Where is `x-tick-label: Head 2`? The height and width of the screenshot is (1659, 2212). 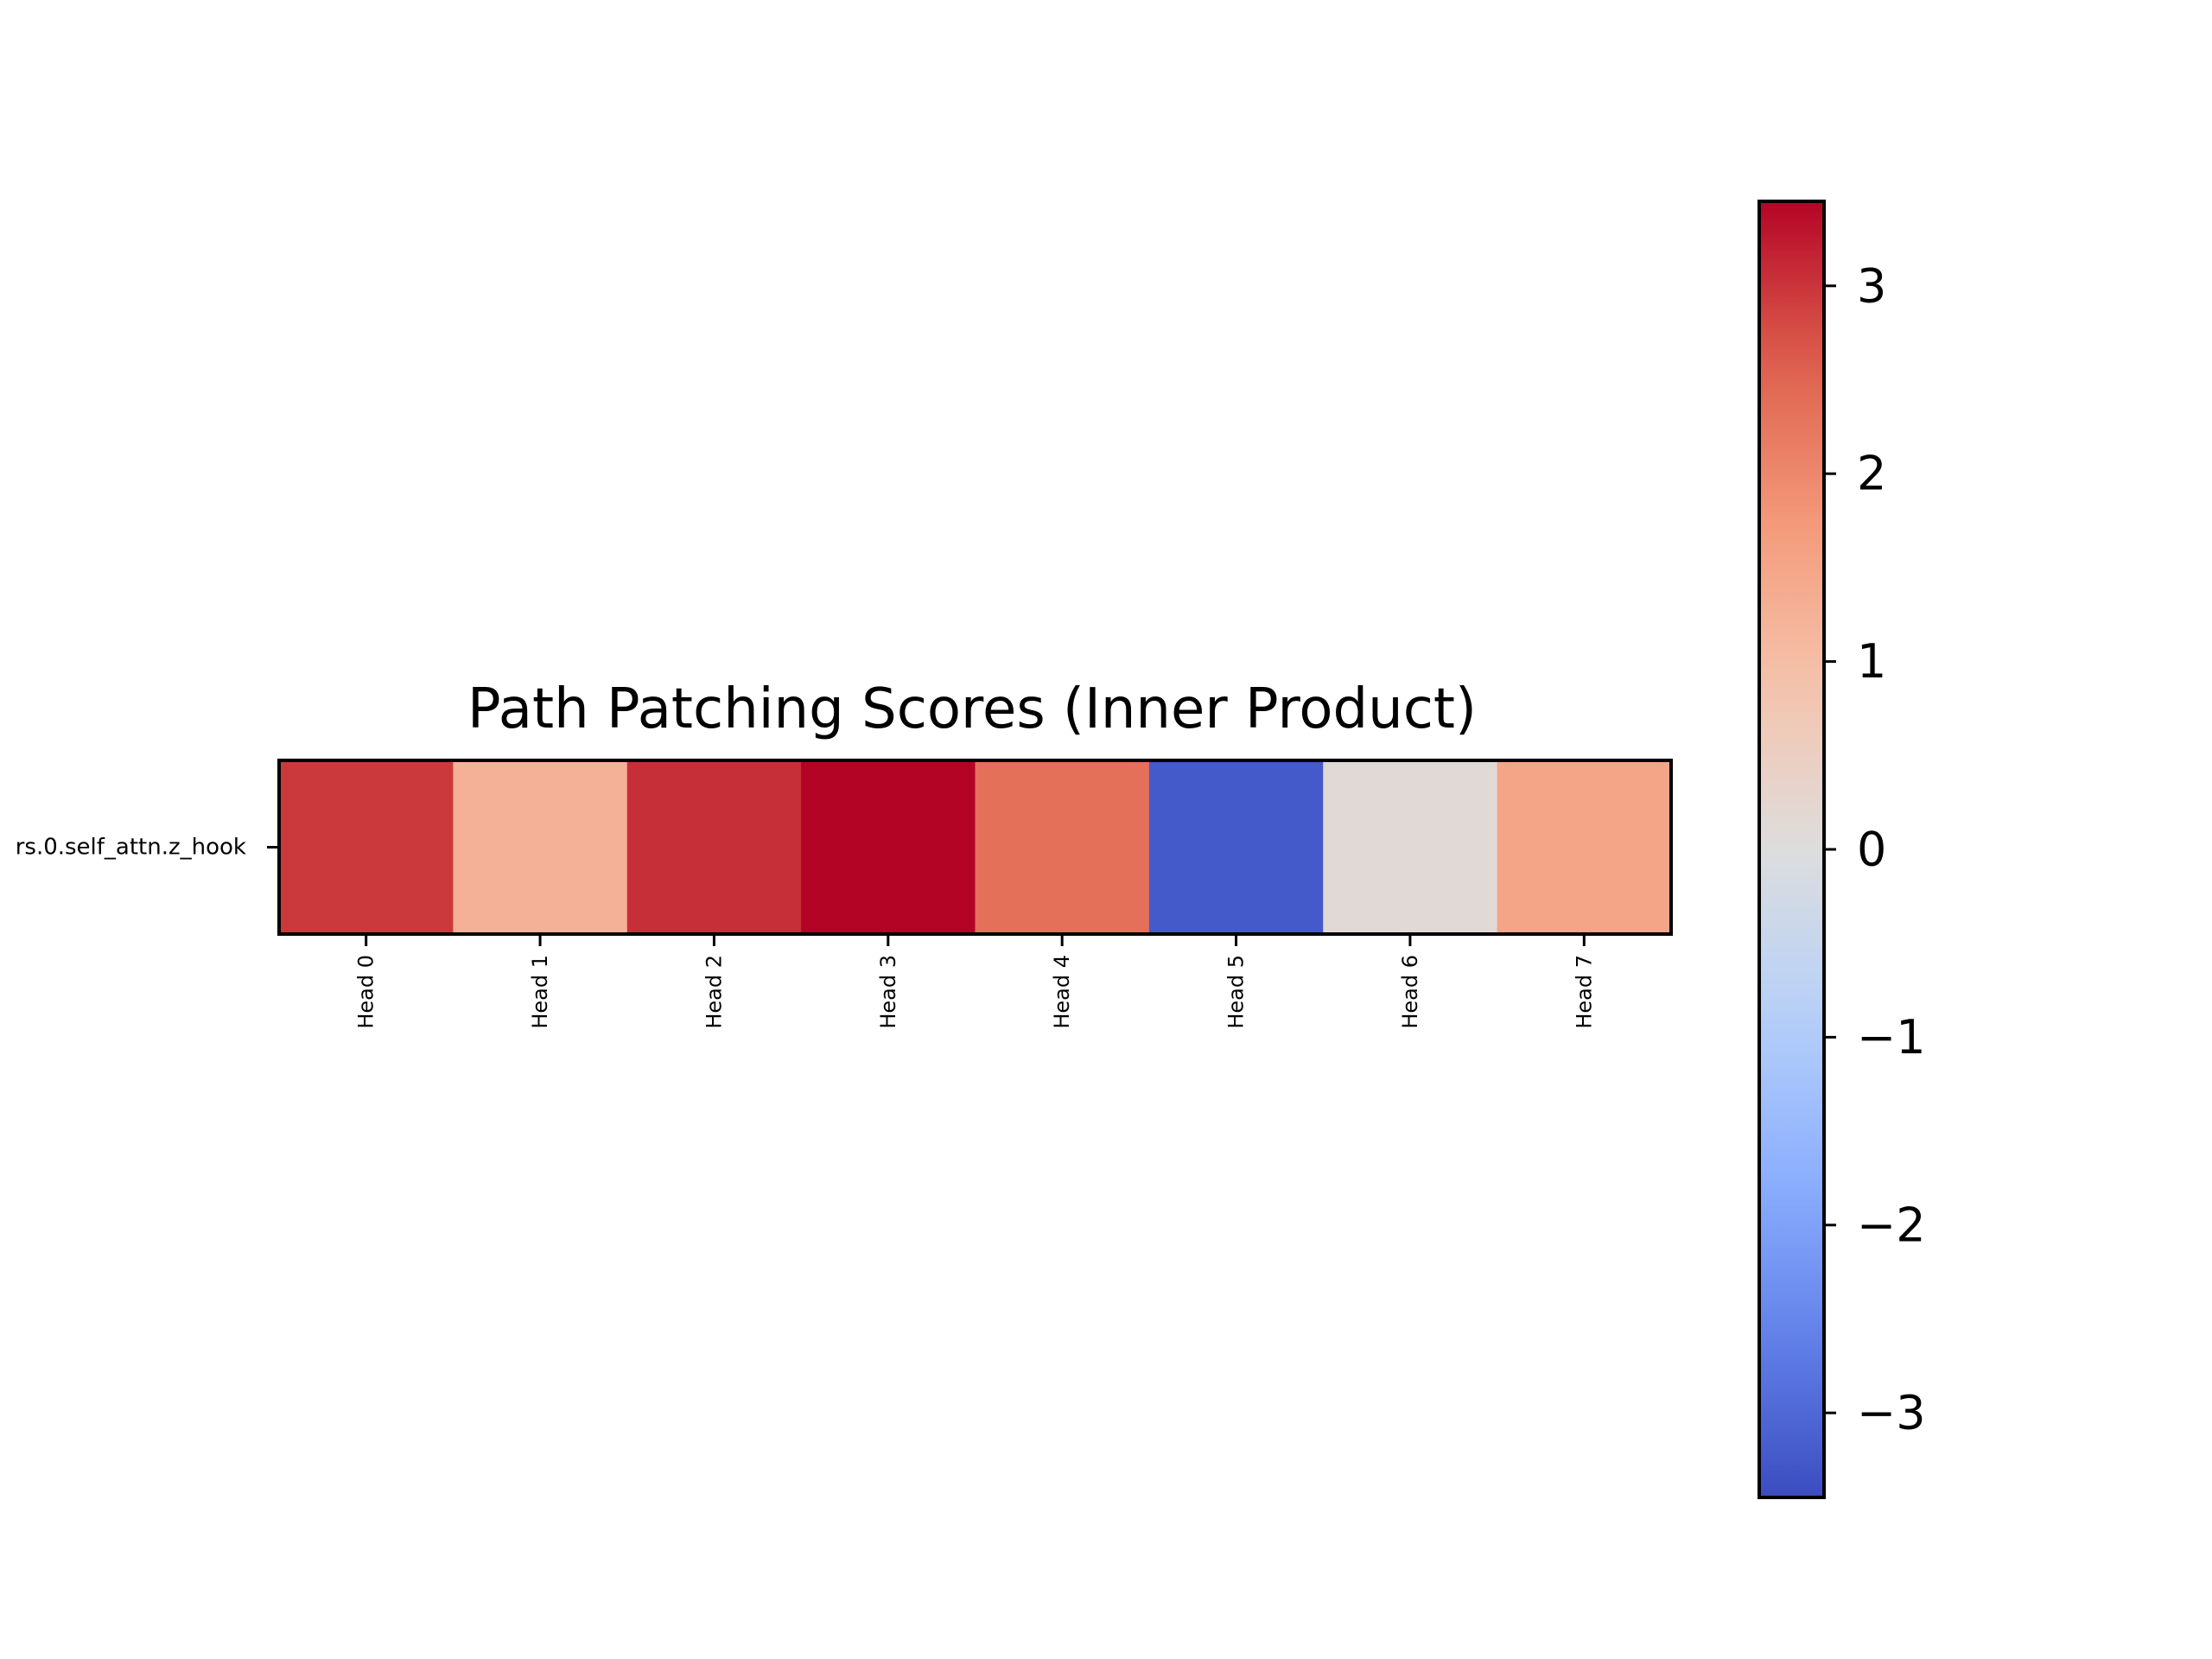
x-tick-label: Head 2 is located at coordinates (714, 992).